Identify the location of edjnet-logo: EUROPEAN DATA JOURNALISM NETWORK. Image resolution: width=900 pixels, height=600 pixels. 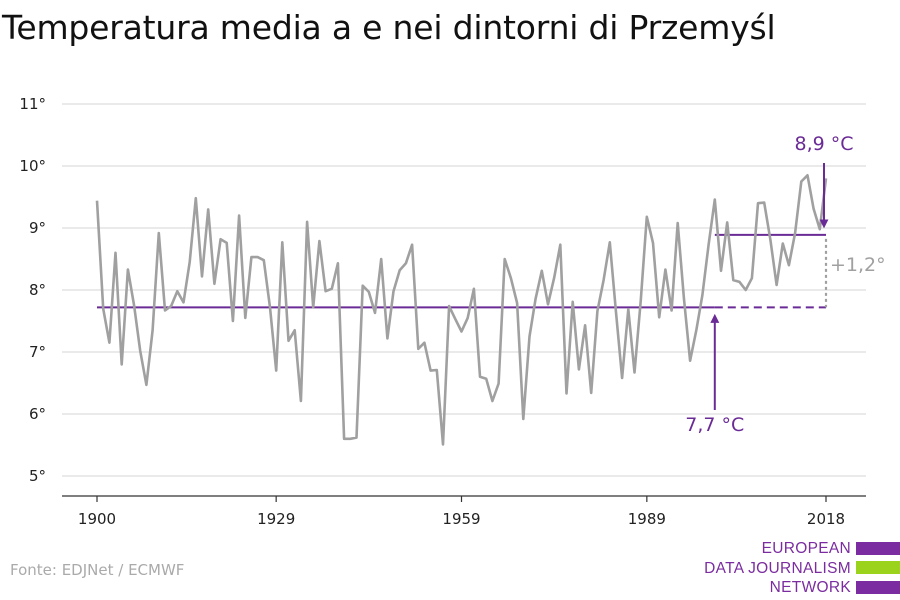
(775, 568).